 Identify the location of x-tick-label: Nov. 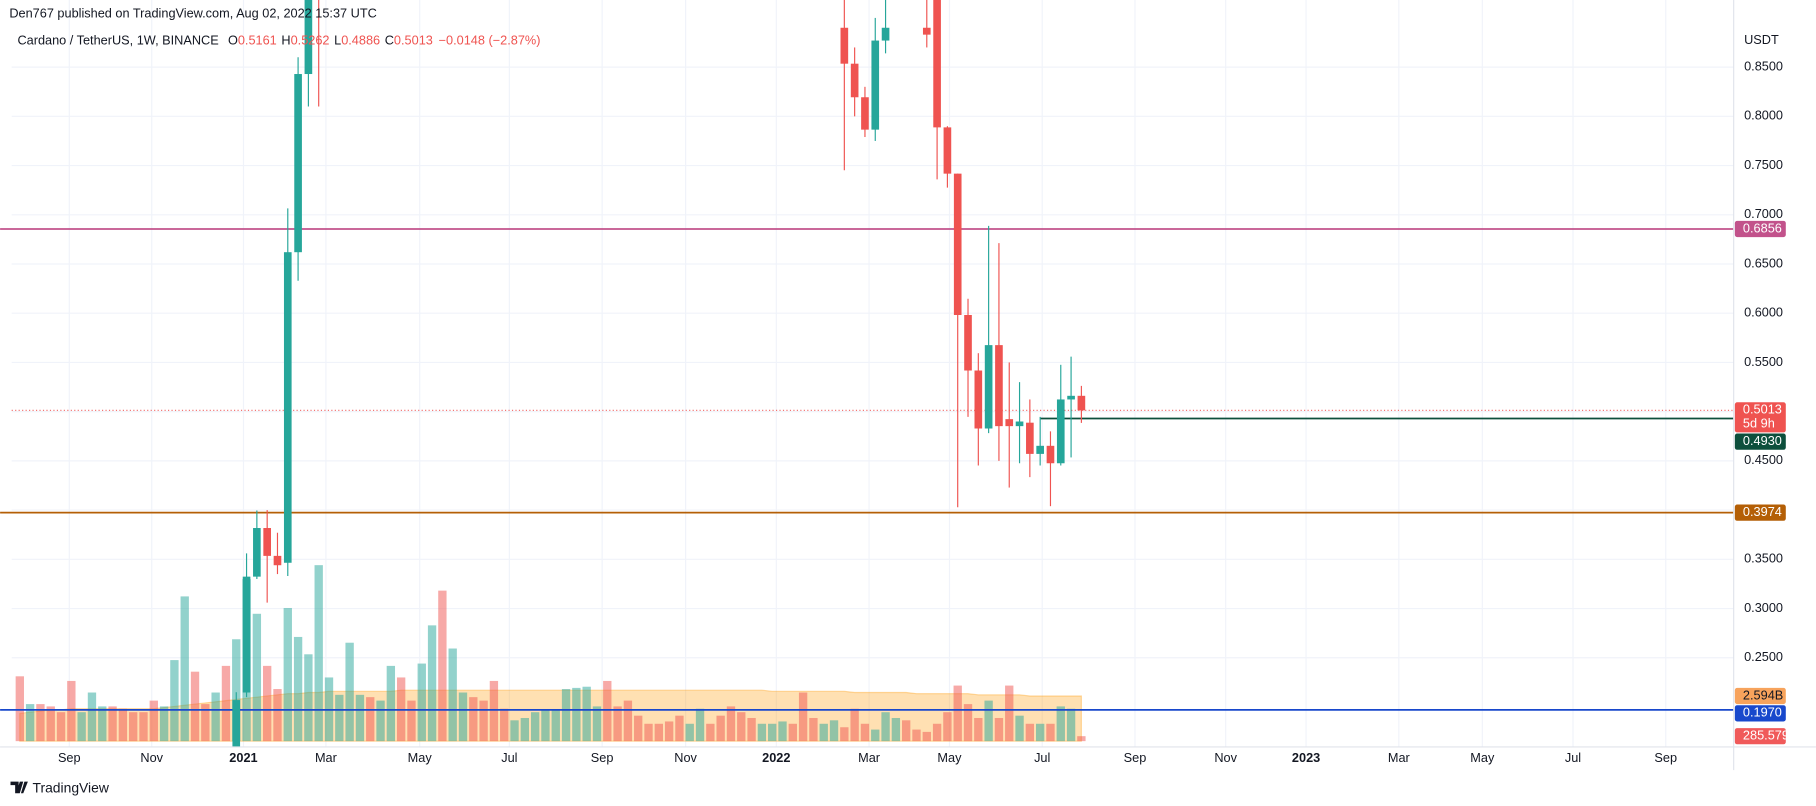
(151, 757).